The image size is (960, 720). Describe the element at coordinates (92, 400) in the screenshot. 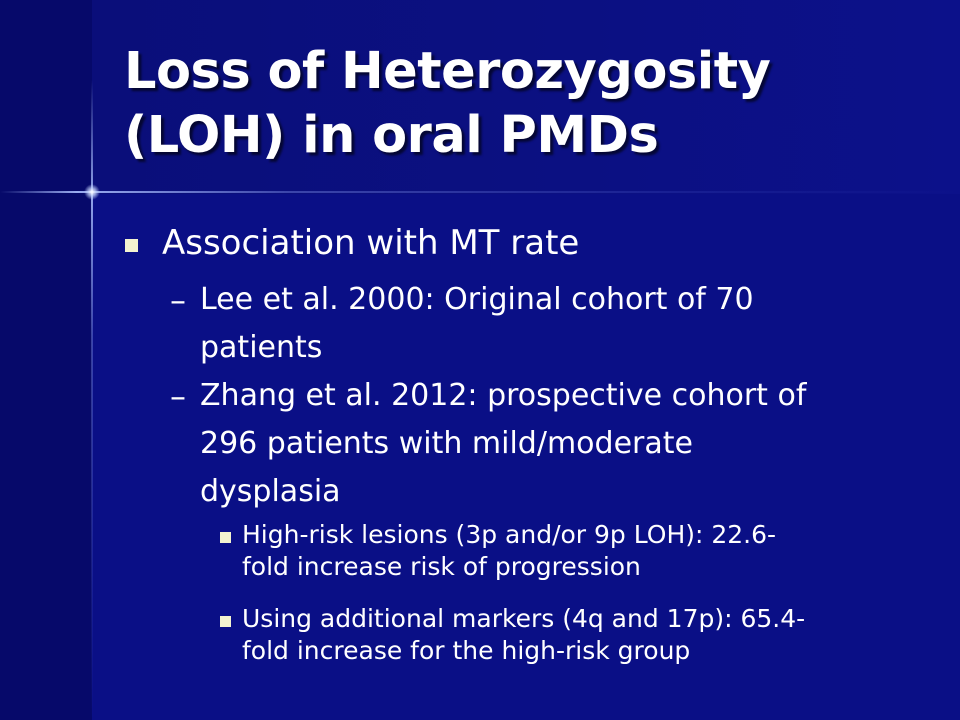

I see `vertical-divider` at that location.